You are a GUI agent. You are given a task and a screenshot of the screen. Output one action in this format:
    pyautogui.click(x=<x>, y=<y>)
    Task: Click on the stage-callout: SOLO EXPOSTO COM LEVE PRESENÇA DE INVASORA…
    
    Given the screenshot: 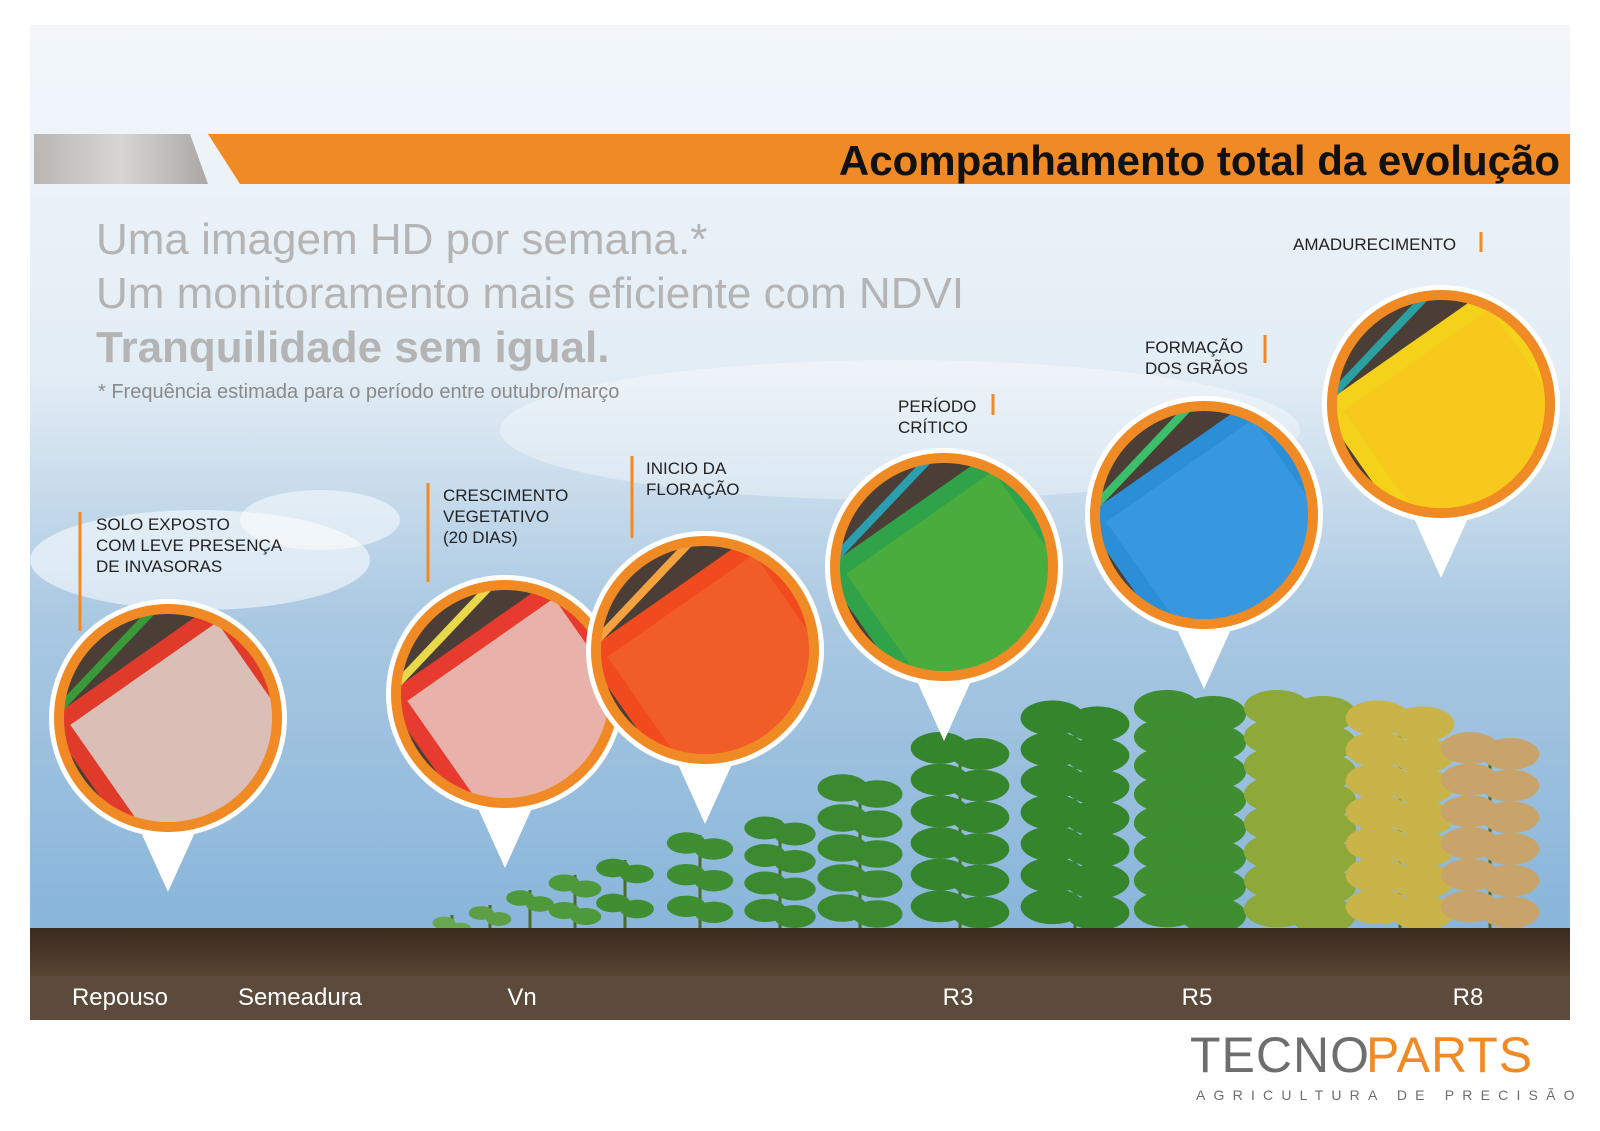 What is the action you would take?
    pyautogui.click(x=168, y=702)
    